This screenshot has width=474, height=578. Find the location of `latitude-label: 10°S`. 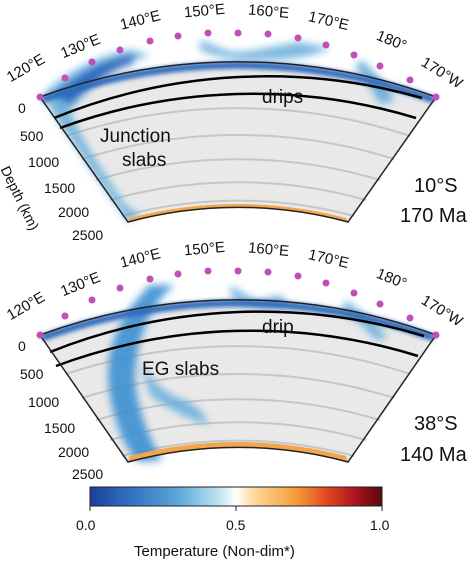

latitude-label: 10°S is located at coordinates (436, 186).